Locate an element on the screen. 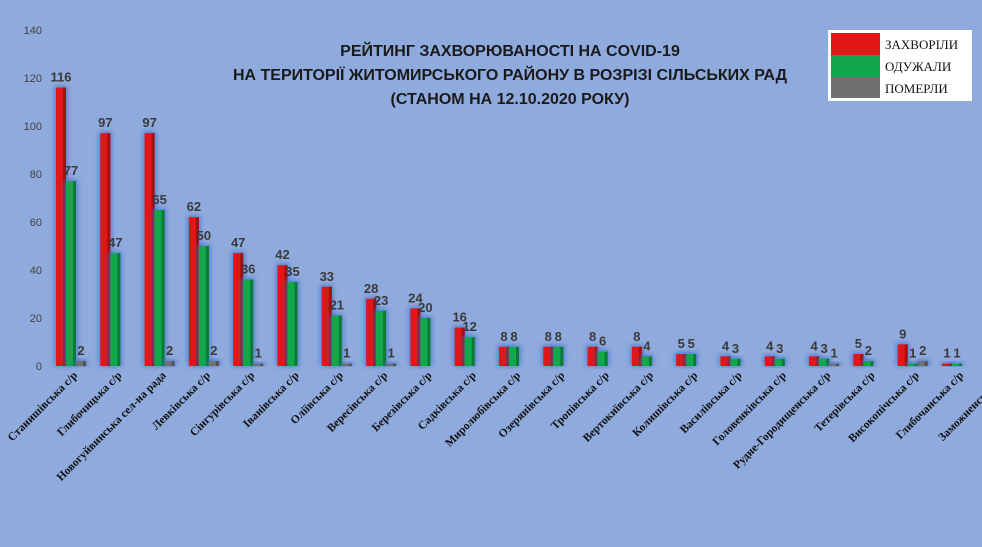 This screenshot has height=547, width=982. legend: ЗАХВОРІЛИ ОДУЖАЛИ ПОМЕРЛИ is located at coordinates (900, 65).